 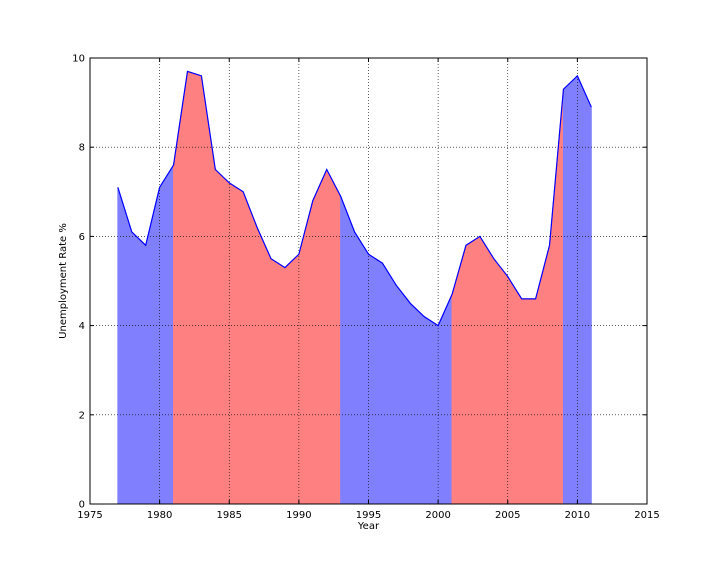 I want to click on y-tick-label-10: 10, so click(x=78, y=59).